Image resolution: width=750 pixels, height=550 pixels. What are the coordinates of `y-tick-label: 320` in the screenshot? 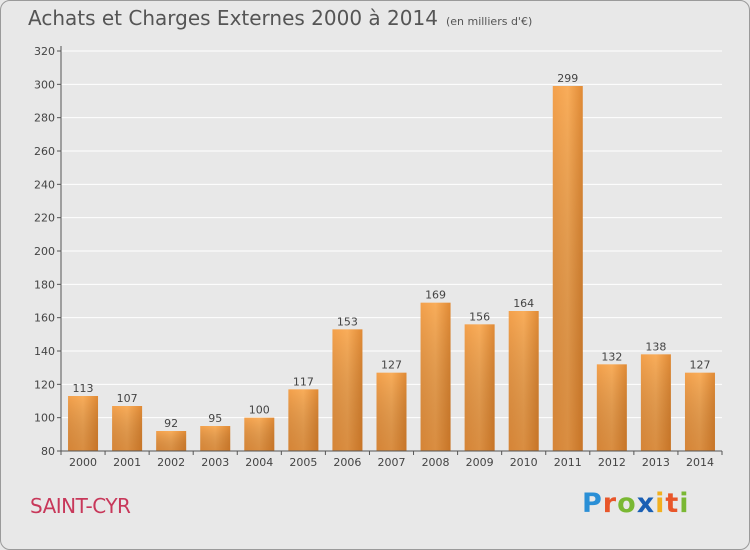 It's located at (44, 51).